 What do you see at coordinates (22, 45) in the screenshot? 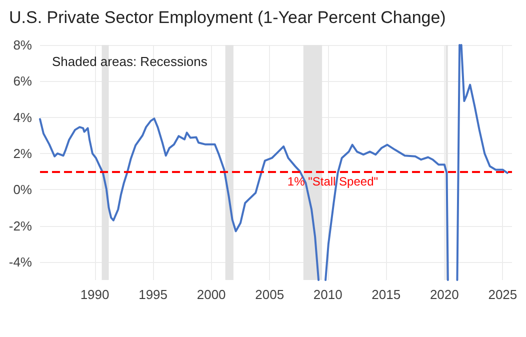
I see `y-tick-label: 8%` at bounding box center [22, 45].